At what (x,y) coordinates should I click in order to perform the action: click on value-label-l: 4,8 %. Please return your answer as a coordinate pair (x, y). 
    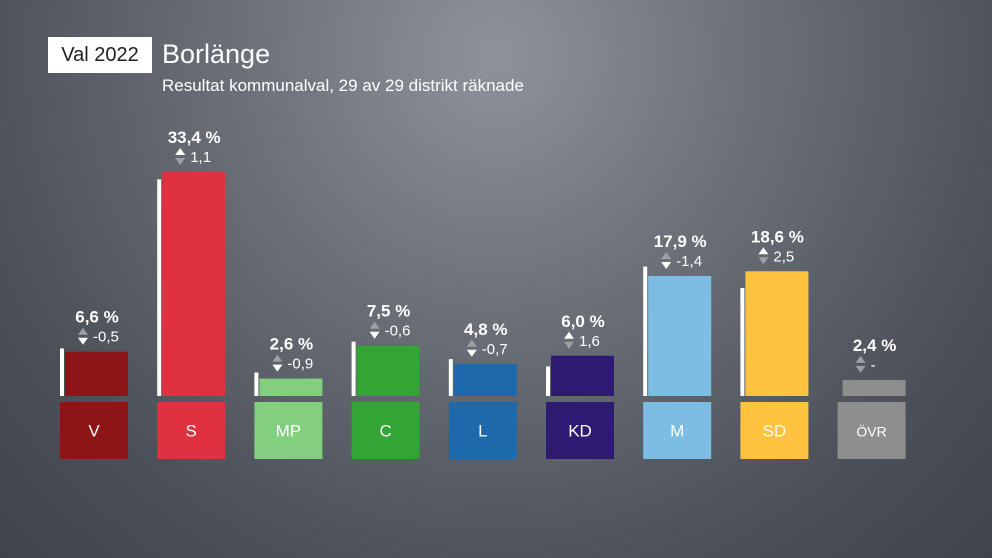
    Looking at the image, I should click on (485, 329).